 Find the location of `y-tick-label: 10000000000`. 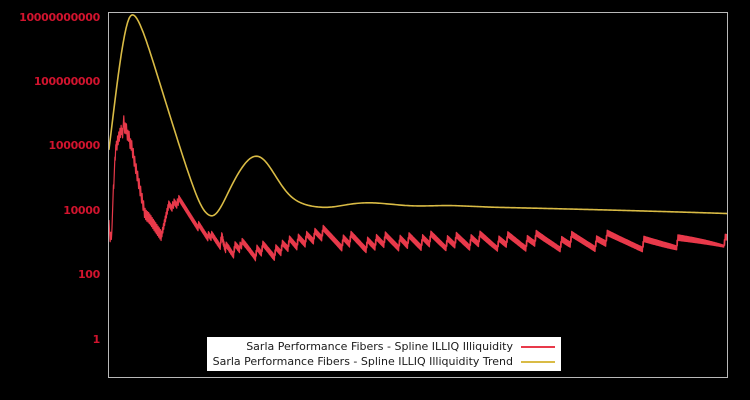

y-tick-label: 10000000000 is located at coordinates (59, 17).